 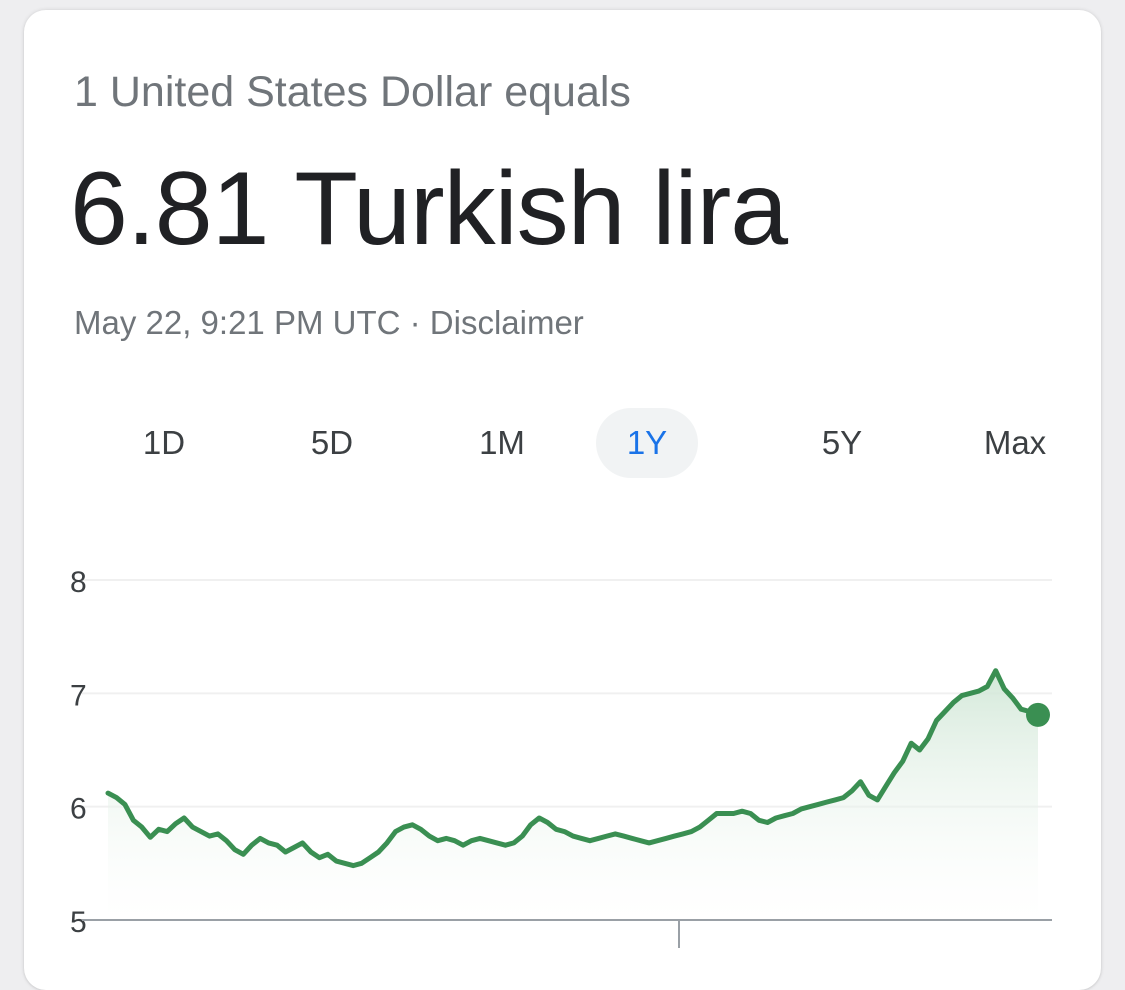 I want to click on conversion-rate: 6.81 Turkish lira, so click(x=429, y=209).